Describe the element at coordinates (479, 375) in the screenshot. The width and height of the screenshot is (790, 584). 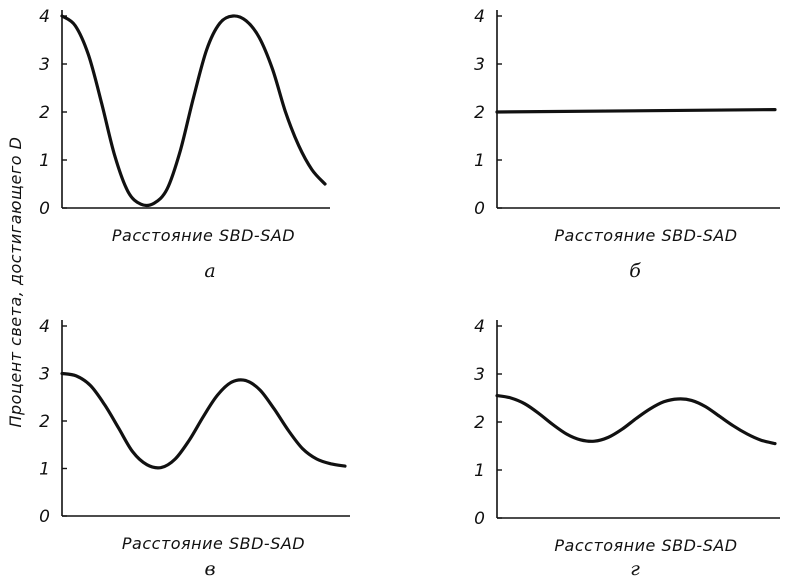
I see `y-tick-label-g-3: 3` at that location.